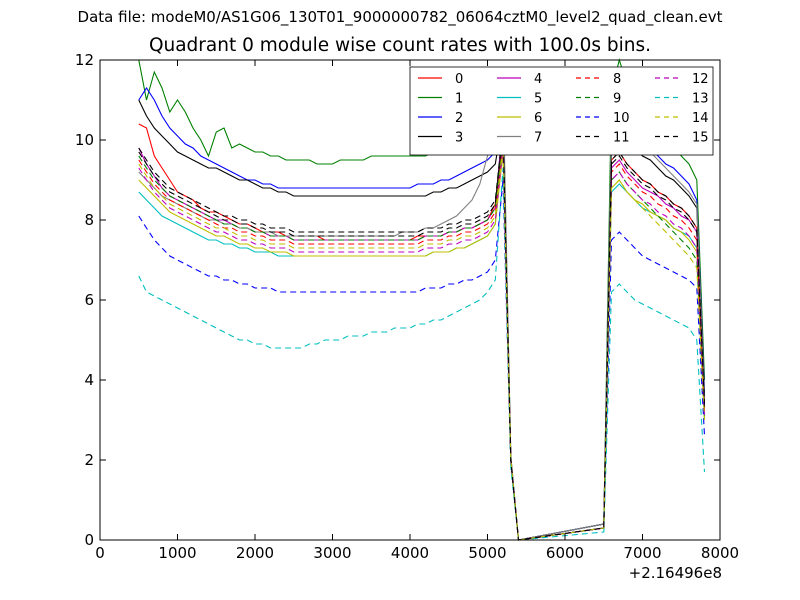 The height and width of the screenshot is (600, 800). What do you see at coordinates (487, 553) in the screenshot?
I see `x-tick-label: 5000` at bounding box center [487, 553].